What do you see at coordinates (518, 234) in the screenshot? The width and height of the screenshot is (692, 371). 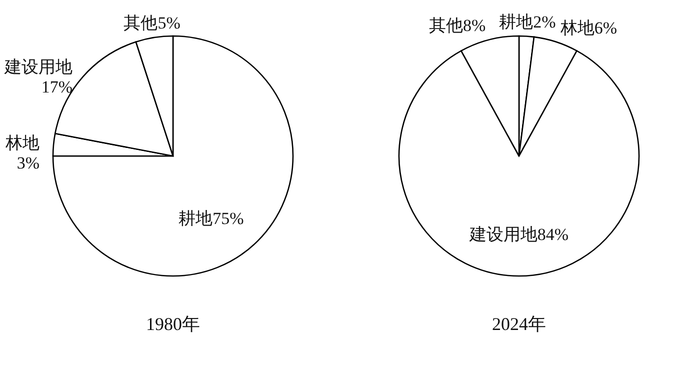 I see `slice-label: 建设用地84%` at bounding box center [518, 234].